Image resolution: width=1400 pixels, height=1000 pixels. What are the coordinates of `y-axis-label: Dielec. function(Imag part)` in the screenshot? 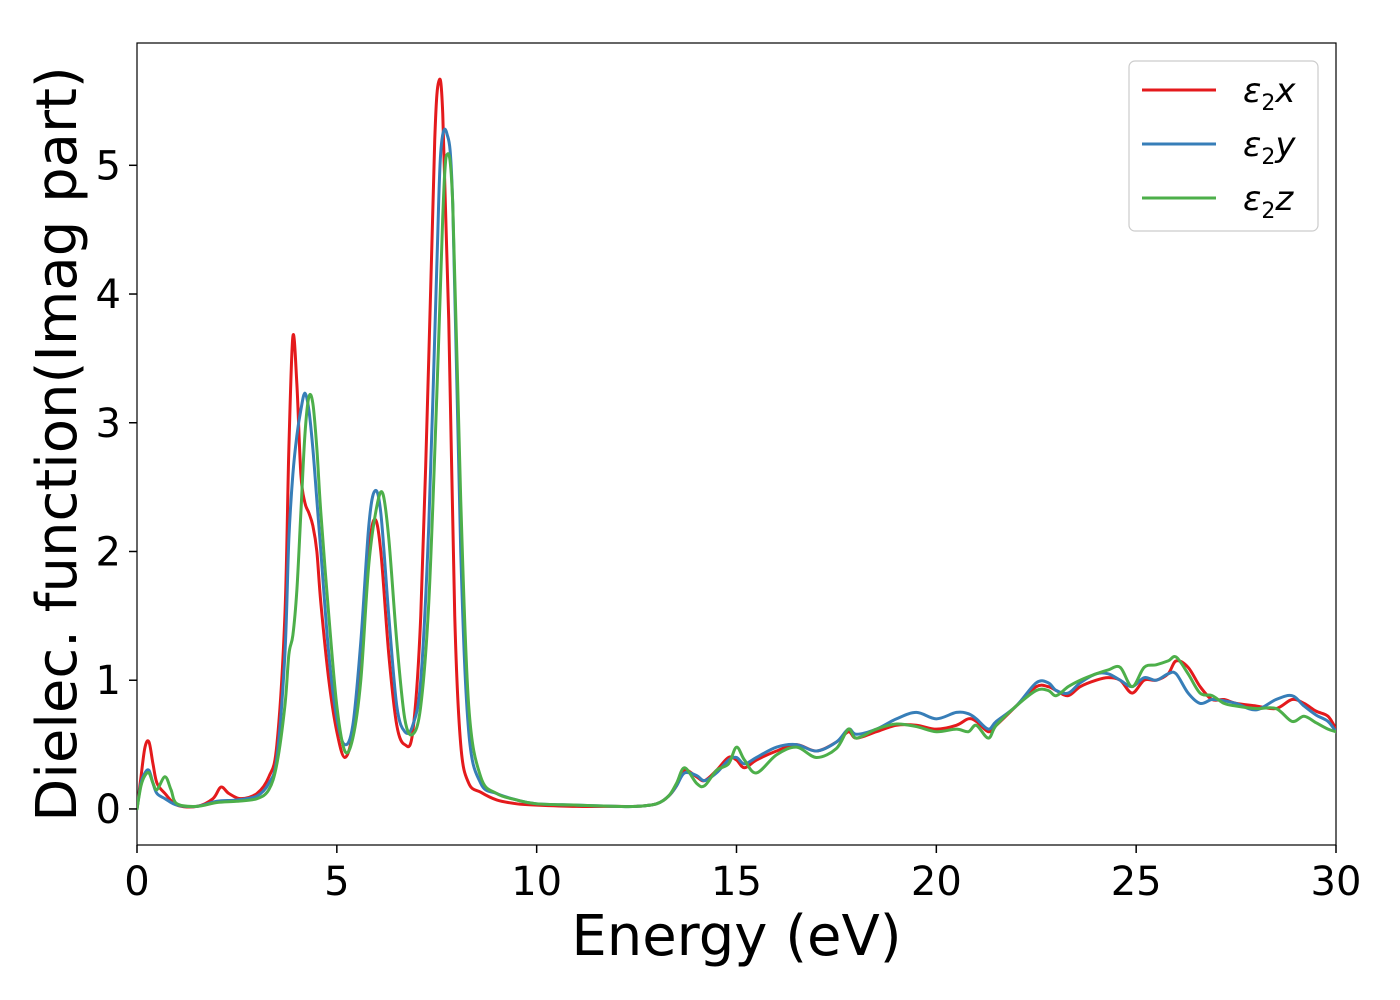 It's located at (57, 444).